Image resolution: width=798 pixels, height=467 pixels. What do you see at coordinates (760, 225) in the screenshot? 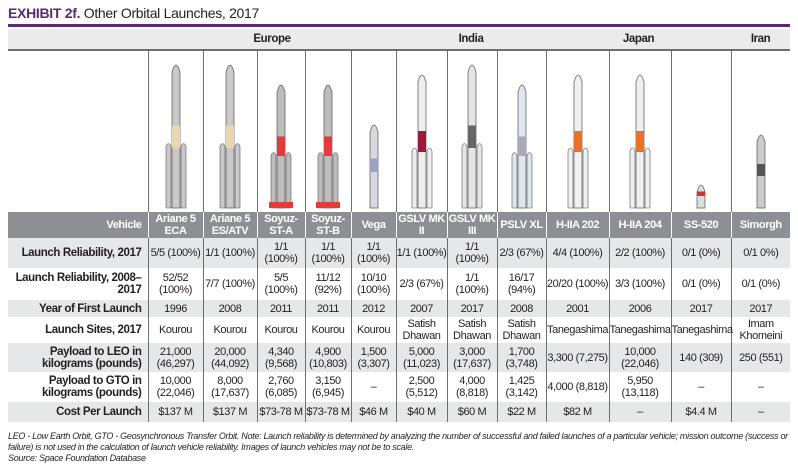
I see `vehicle-name: Simorgh` at bounding box center [760, 225].